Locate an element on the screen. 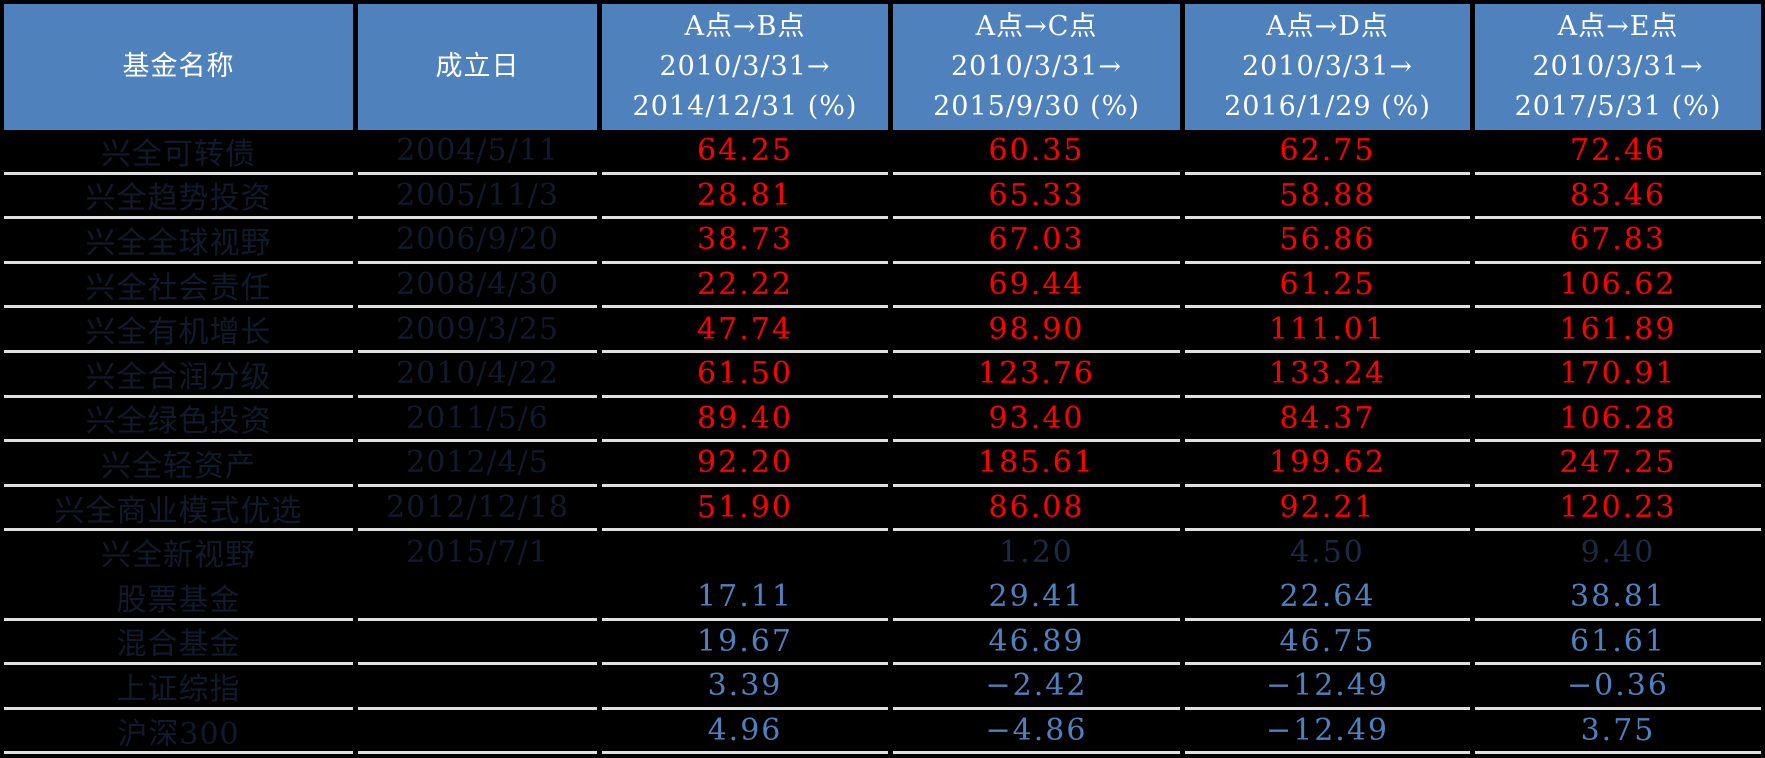 Image resolution: width=1765 pixels, height=758 pixels. return-a-e-cell: 83.46 is located at coordinates (1618, 197).